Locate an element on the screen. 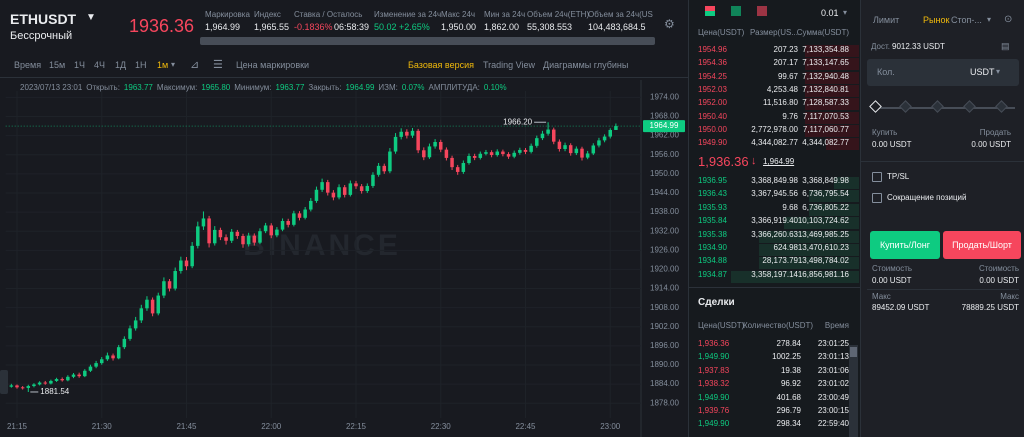 The image size is (1024, 437). interval: 1Н is located at coordinates (141, 65).